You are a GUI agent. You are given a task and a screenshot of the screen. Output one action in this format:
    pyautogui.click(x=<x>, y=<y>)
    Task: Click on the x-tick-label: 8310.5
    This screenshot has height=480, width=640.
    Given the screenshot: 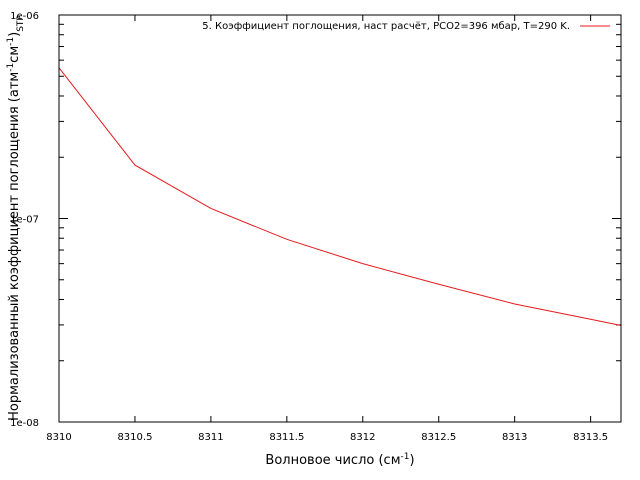 What is the action you would take?
    pyautogui.click(x=134, y=437)
    